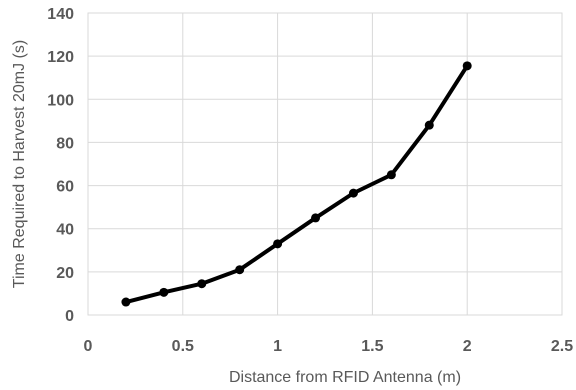 Image resolution: width=576 pixels, height=390 pixels. Describe the element at coordinates (69, 316) in the screenshot. I see `y-tick-label: 0` at that location.